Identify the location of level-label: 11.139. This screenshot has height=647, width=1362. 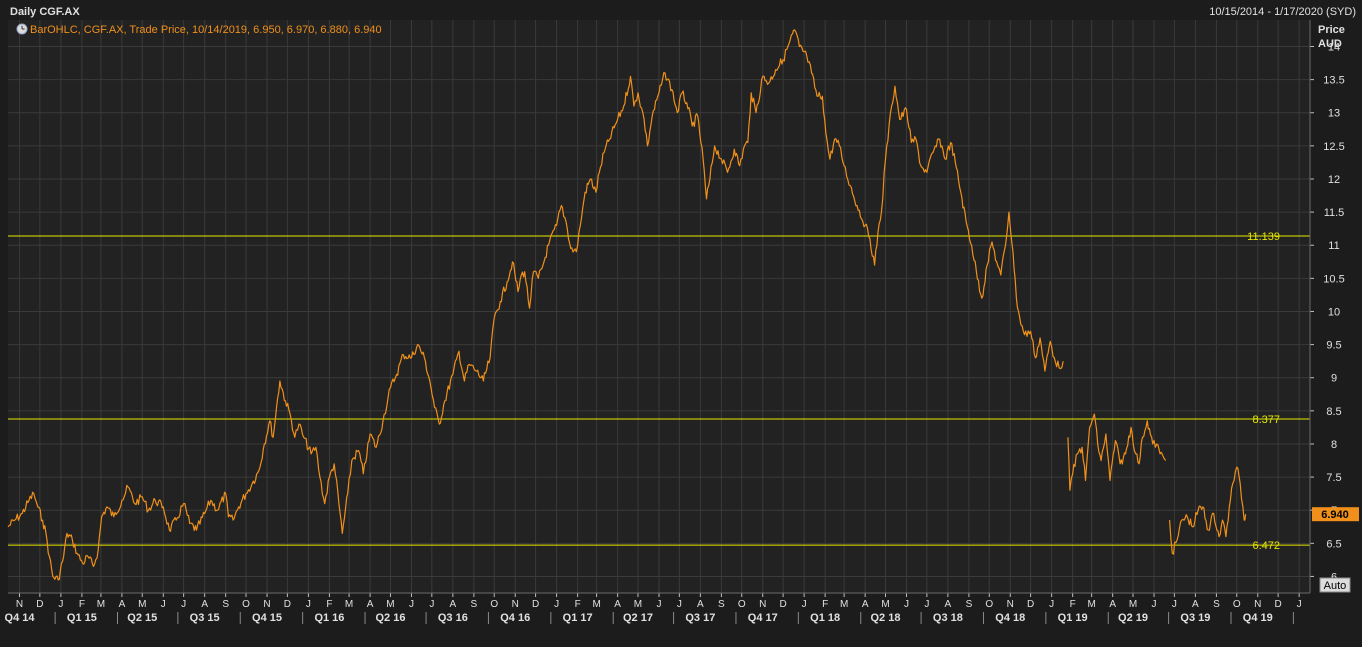
(1263, 237).